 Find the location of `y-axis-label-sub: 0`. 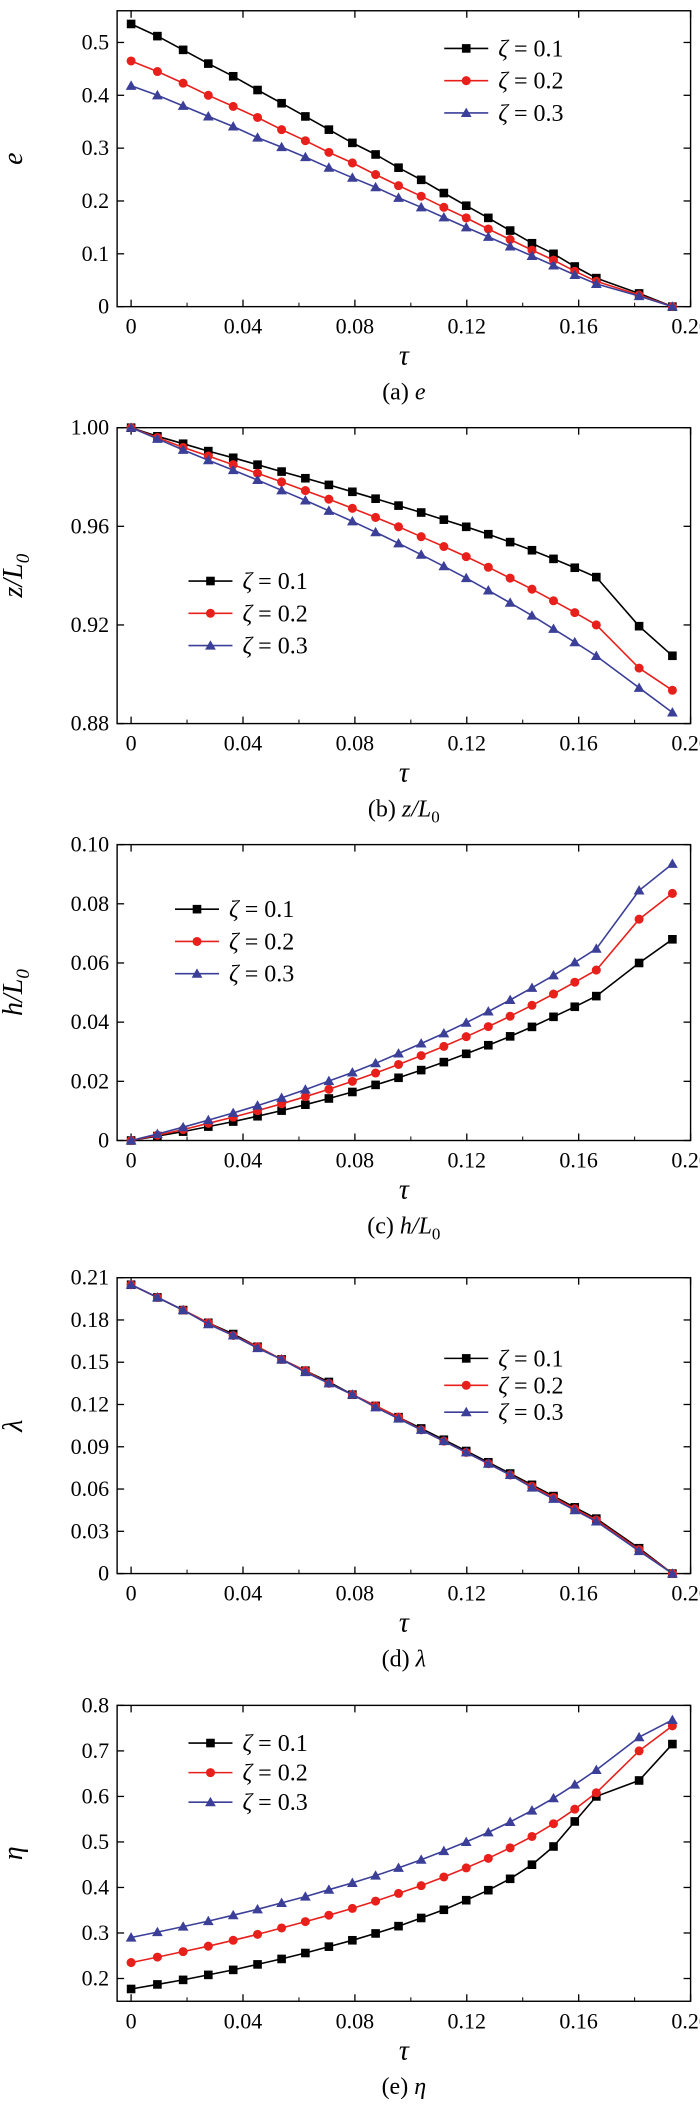

y-axis-label-sub: 0 is located at coordinates (23, 974).